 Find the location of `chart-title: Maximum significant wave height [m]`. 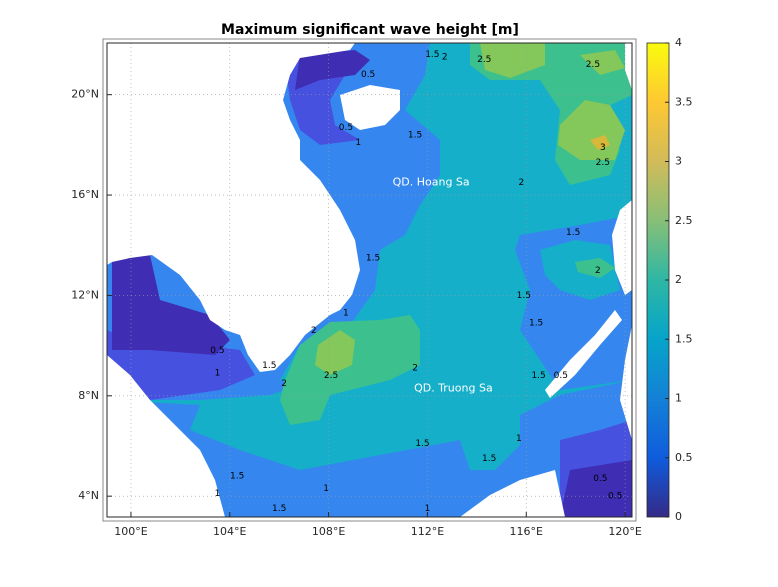

chart-title: Maximum significant wave height [m] is located at coordinates (370, 30).